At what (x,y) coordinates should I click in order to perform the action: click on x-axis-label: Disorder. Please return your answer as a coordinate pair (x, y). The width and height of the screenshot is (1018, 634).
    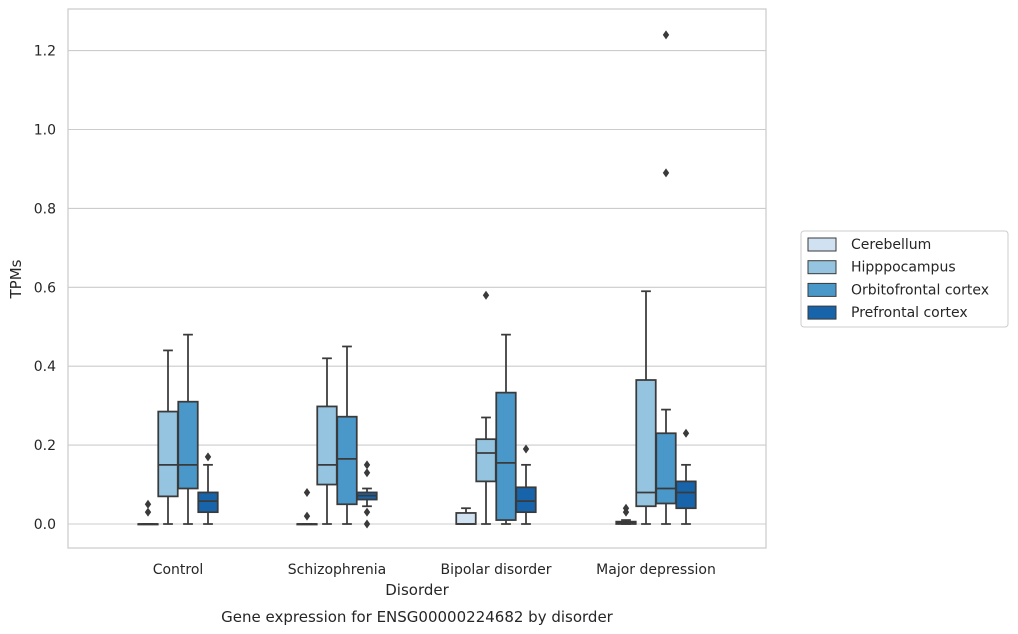
    Looking at the image, I should click on (417, 590).